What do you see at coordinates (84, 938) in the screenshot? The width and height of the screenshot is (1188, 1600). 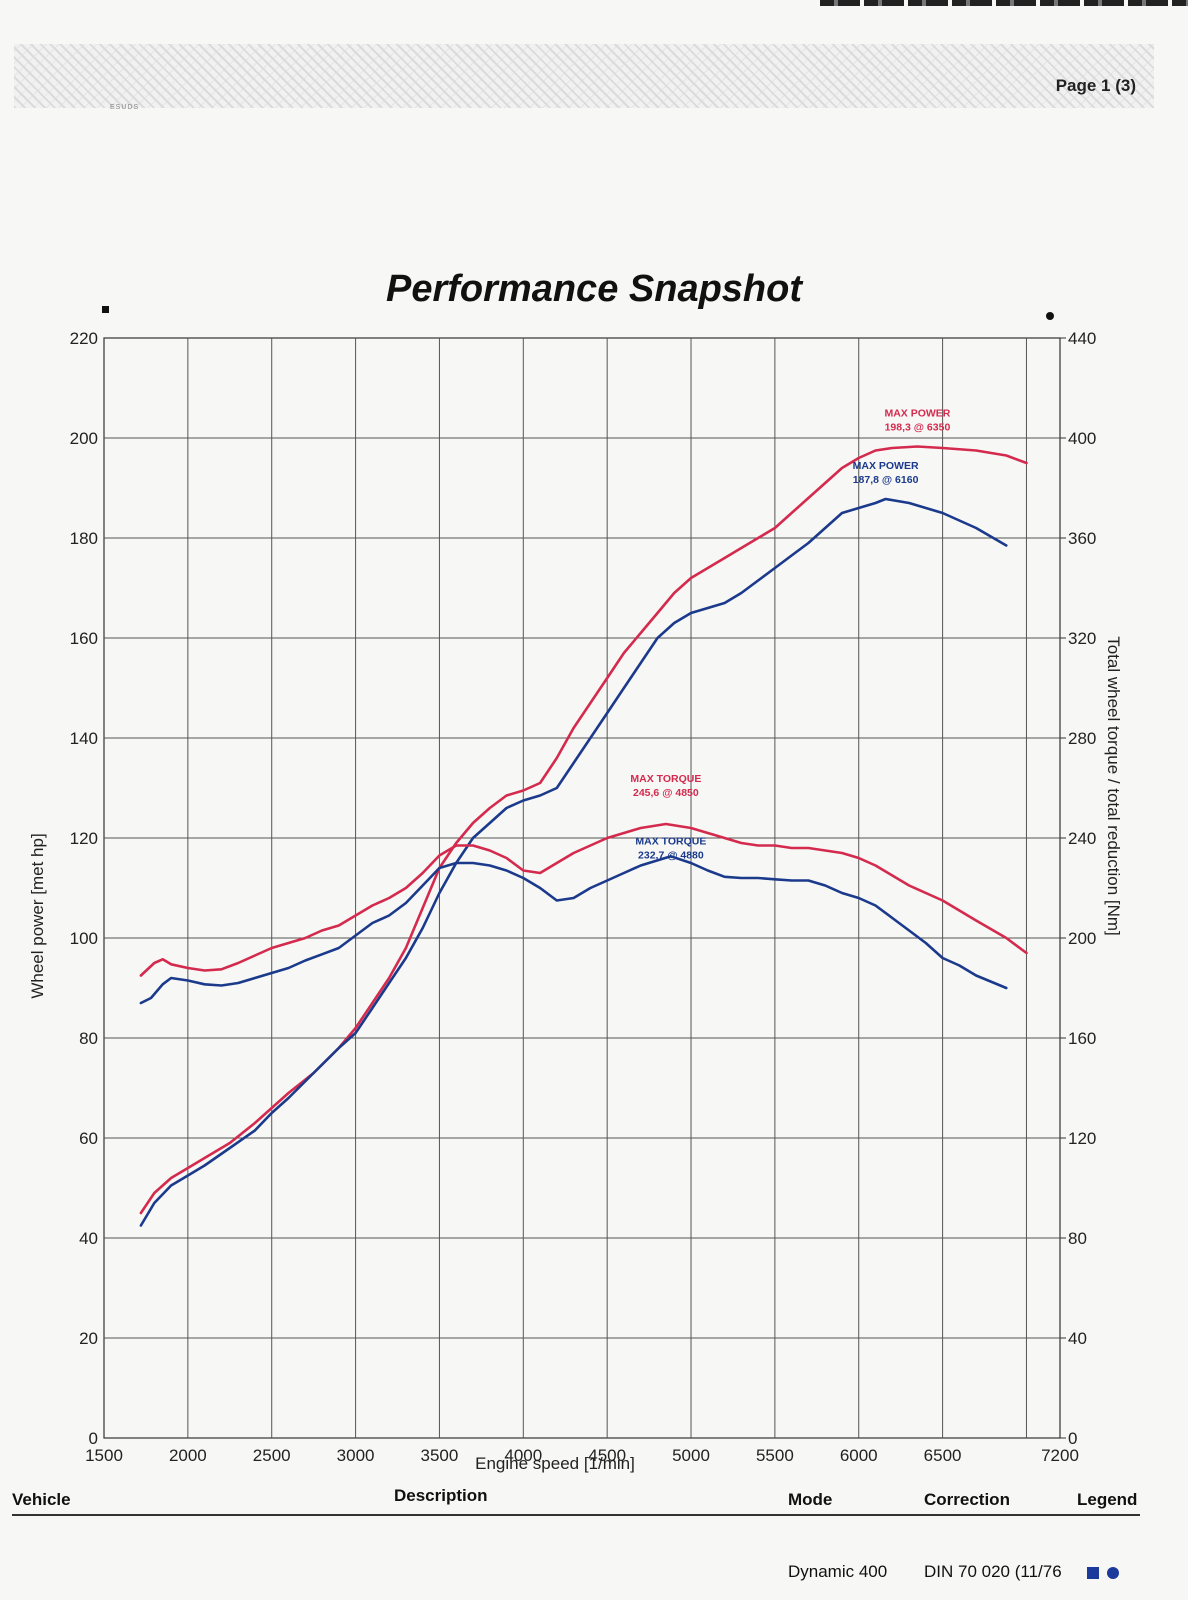 I see `y-tick-label: 100` at bounding box center [84, 938].